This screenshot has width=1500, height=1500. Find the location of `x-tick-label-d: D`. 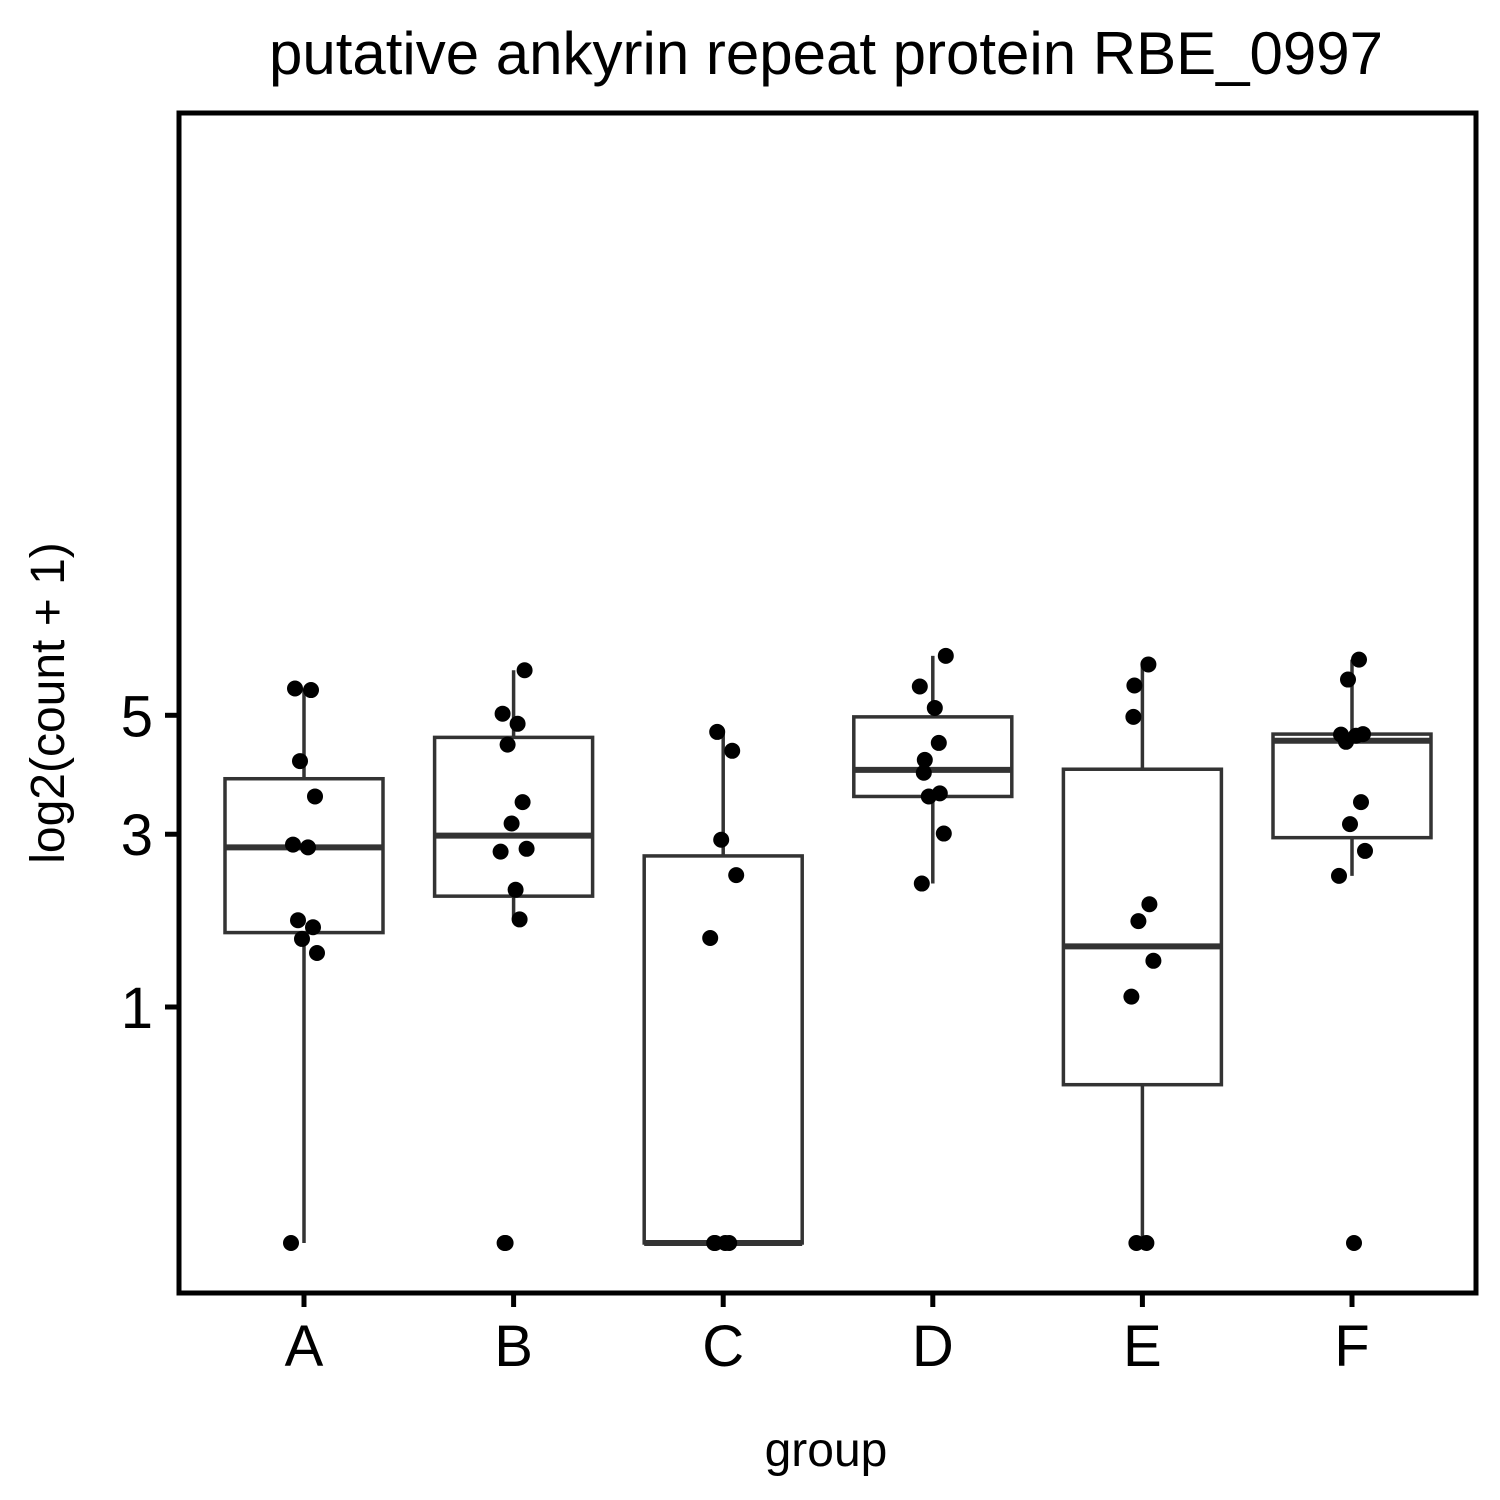

x-tick-label-d: D is located at coordinates (933, 1346).